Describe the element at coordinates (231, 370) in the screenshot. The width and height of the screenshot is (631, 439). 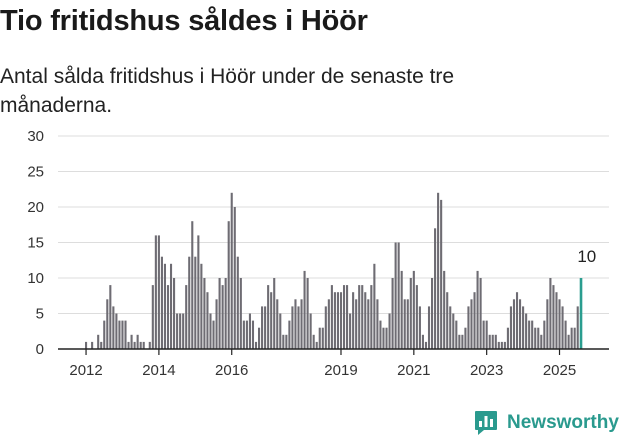
I see `x-tick-label: 2016` at that location.